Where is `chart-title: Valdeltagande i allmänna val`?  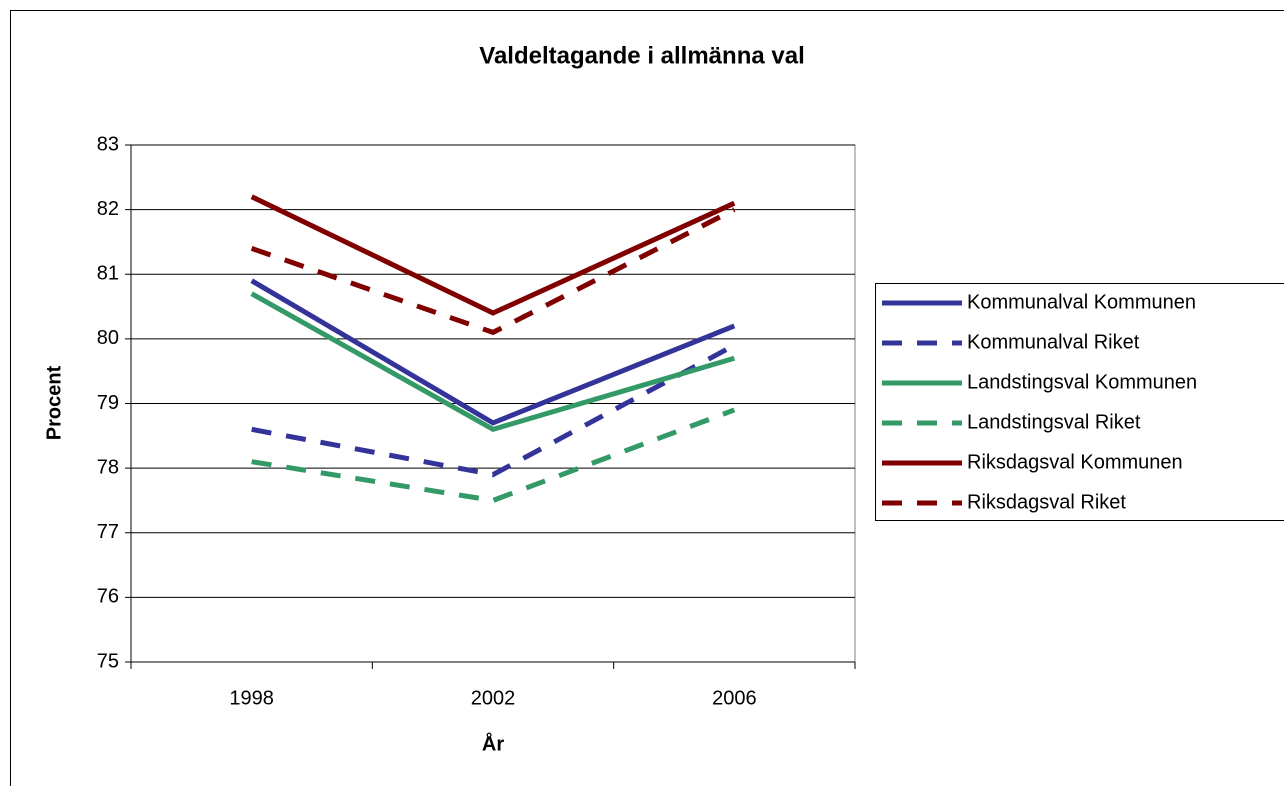 chart-title: Valdeltagande i allmänna val is located at coordinates (641, 55).